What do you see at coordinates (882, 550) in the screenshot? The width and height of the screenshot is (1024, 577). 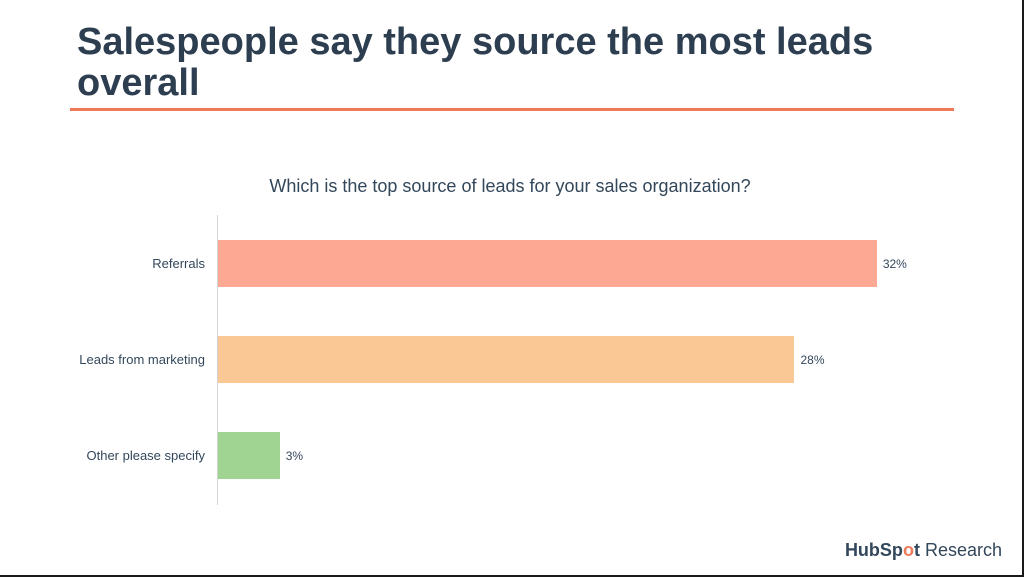 I see `brand-wordmark: HubSpot` at bounding box center [882, 550].